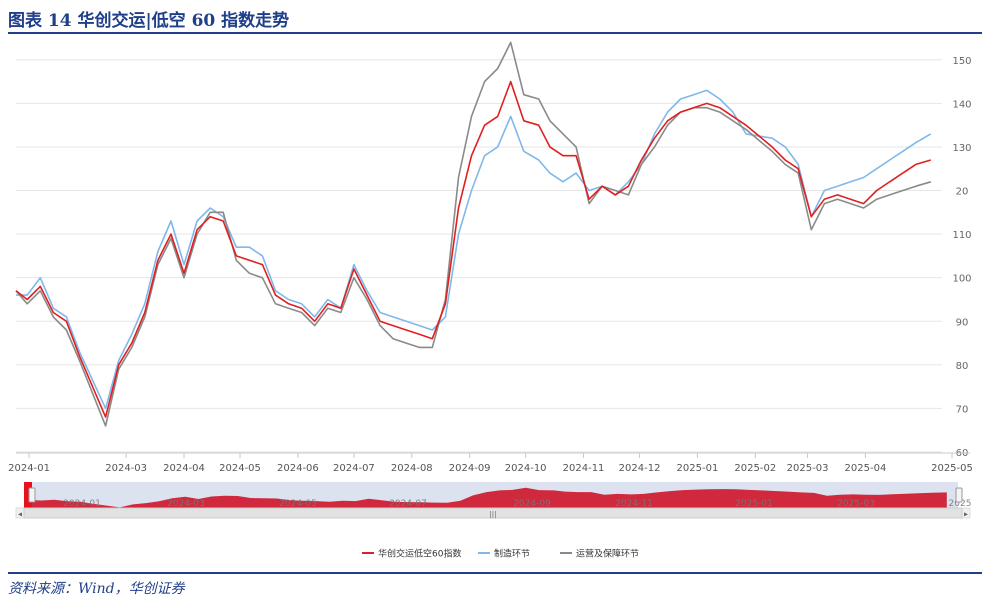 Image resolution: width=988 pixels, height=602 pixels. What do you see at coordinates (186, 504) in the screenshot?
I see `navigator-label: 2024-03` at bounding box center [186, 504].